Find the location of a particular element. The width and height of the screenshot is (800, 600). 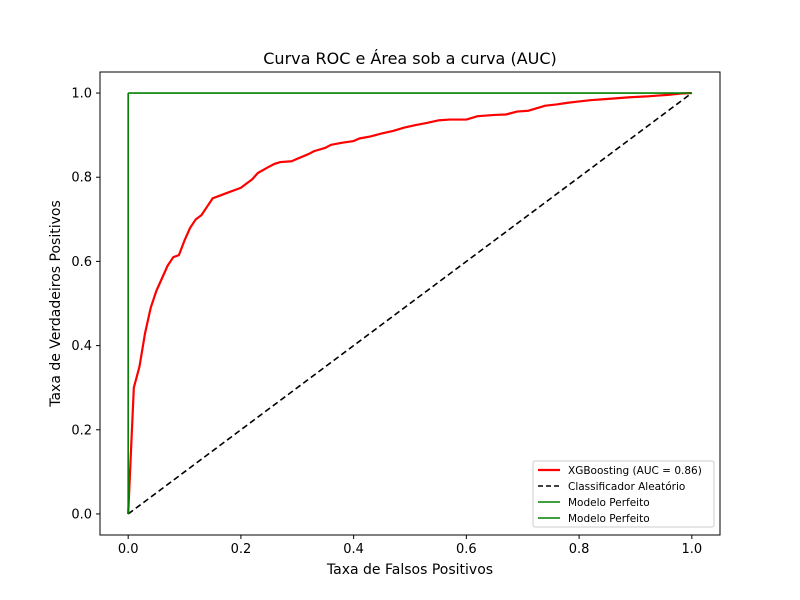

y-tick-label: 0.6 is located at coordinates (81, 262).